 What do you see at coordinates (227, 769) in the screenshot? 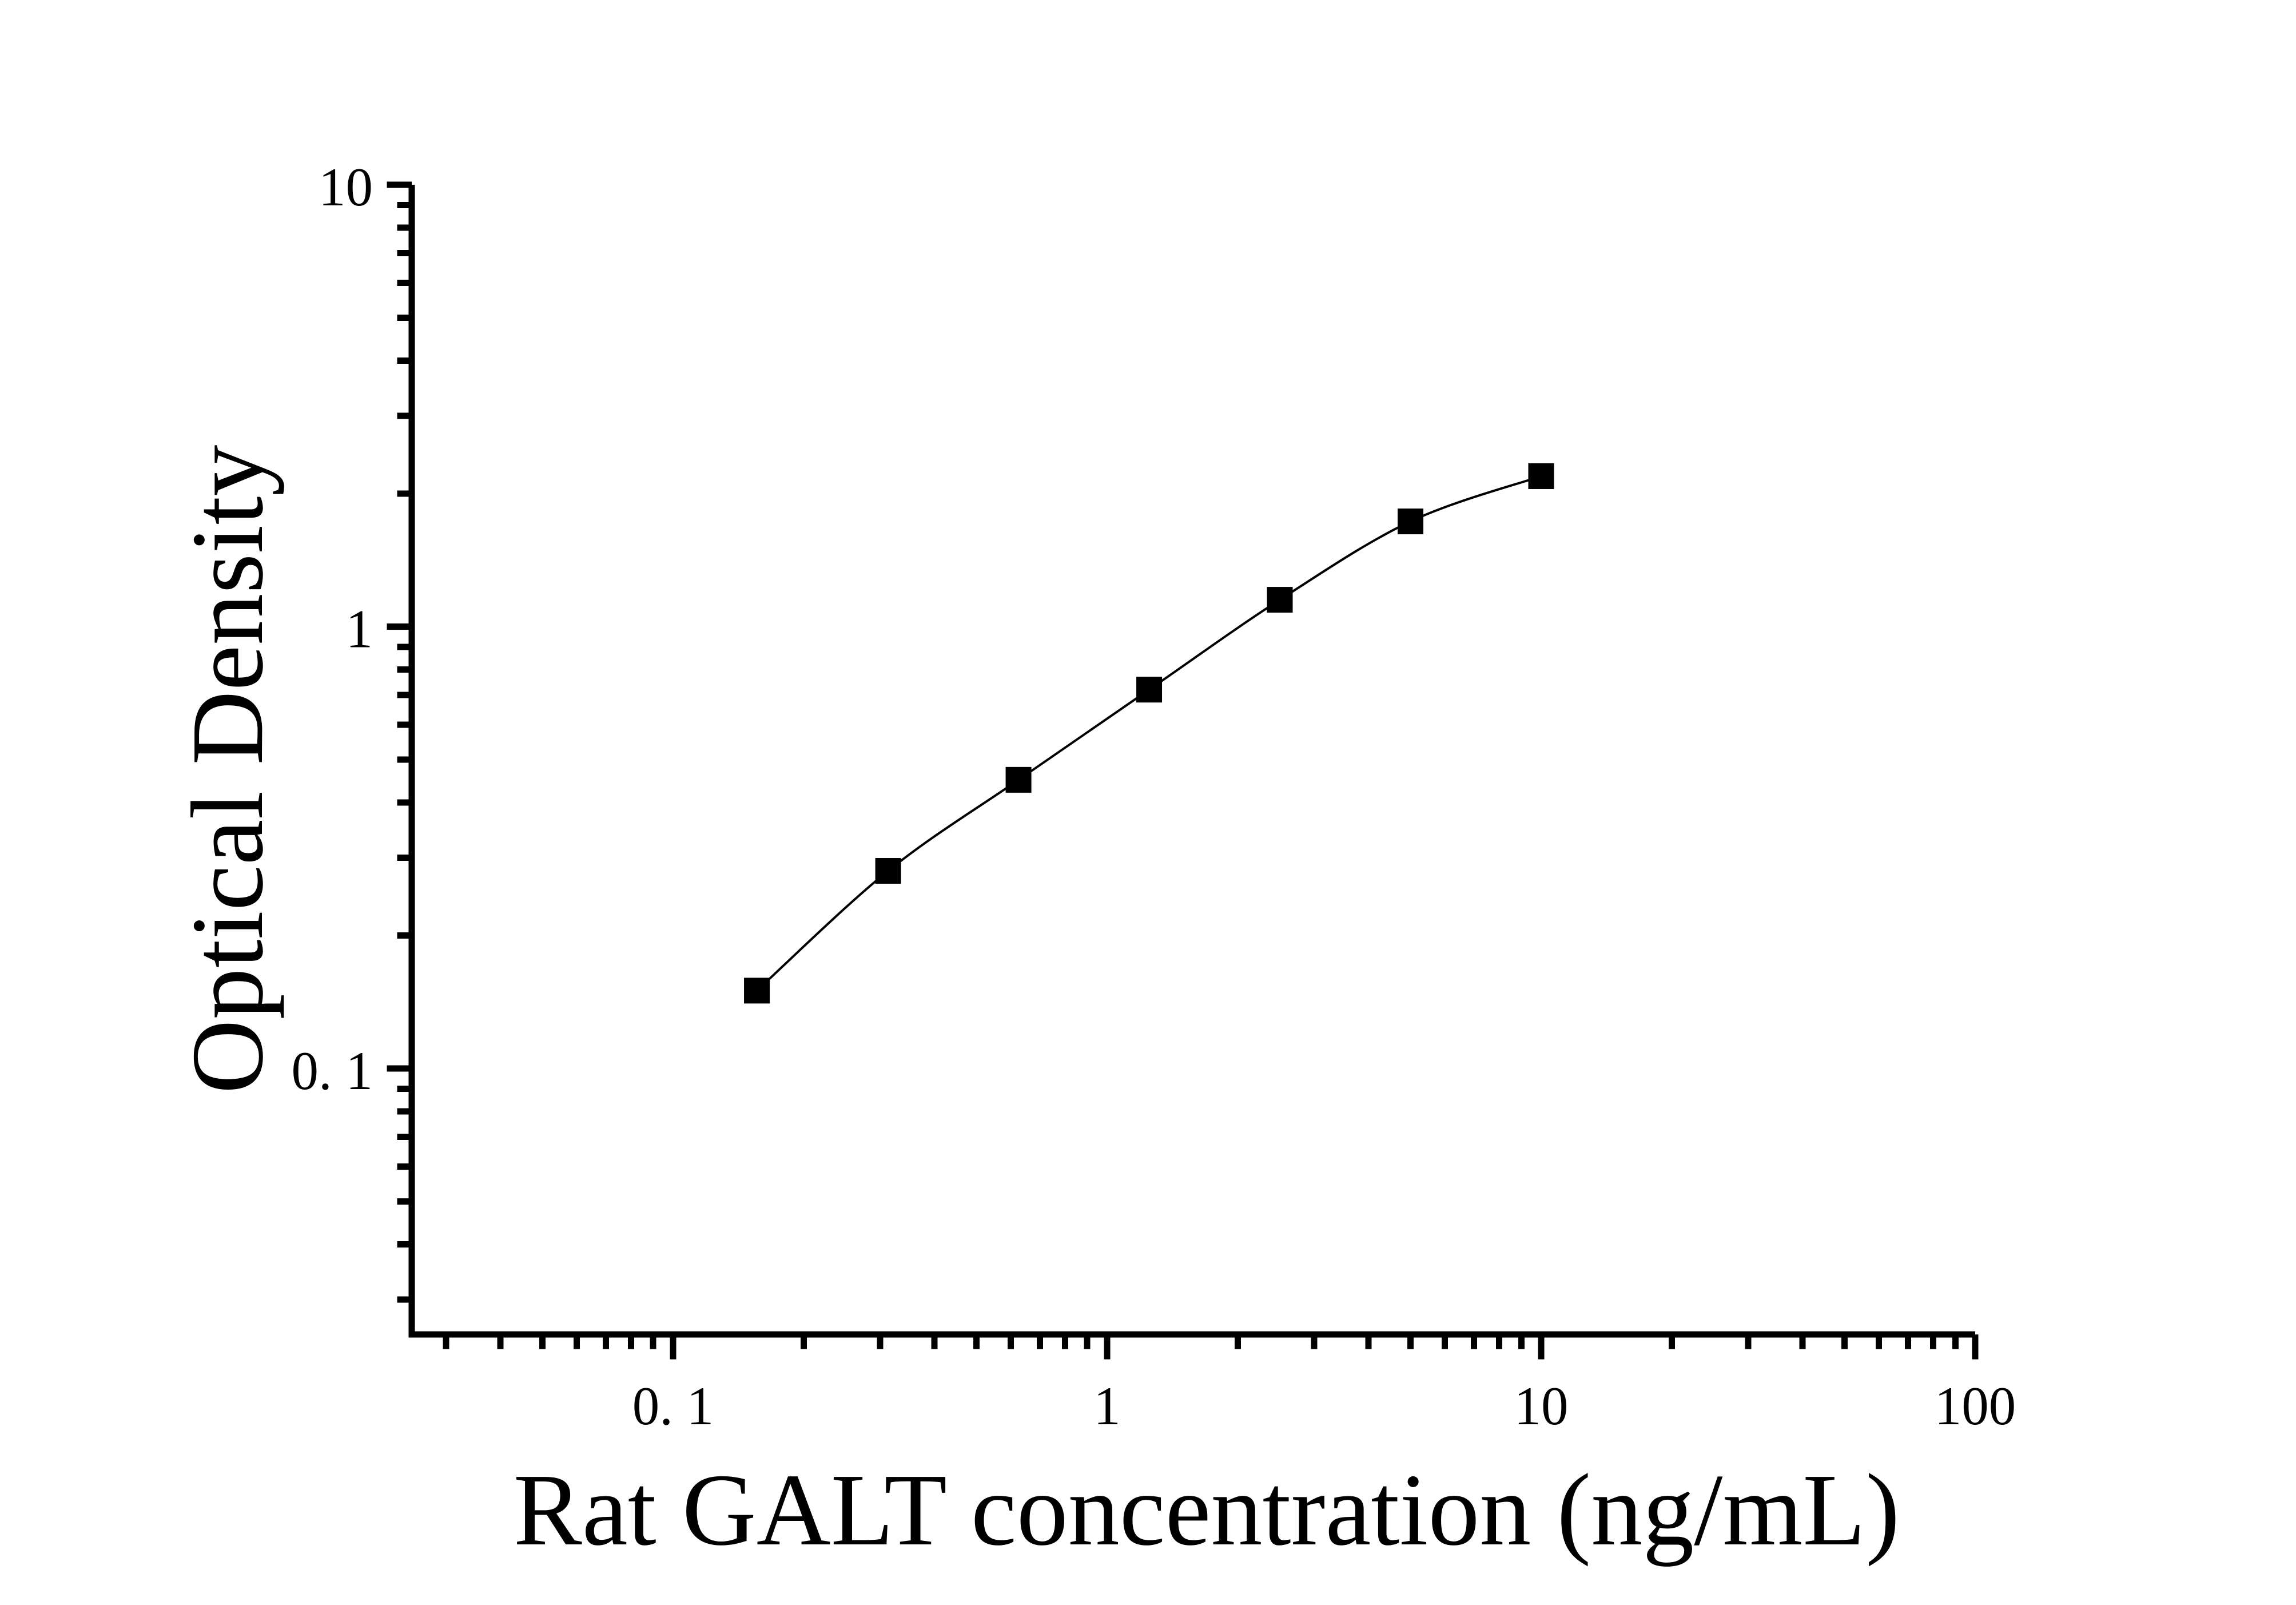
I see `y-axis-title: Optical Density` at bounding box center [227, 769].